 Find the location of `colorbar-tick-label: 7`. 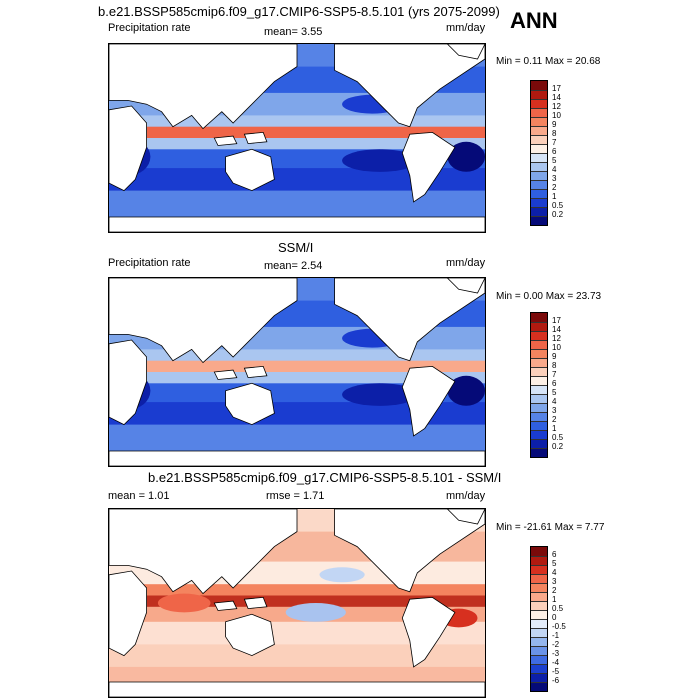

colorbar-tick-label: 7 is located at coordinates (554, 374).